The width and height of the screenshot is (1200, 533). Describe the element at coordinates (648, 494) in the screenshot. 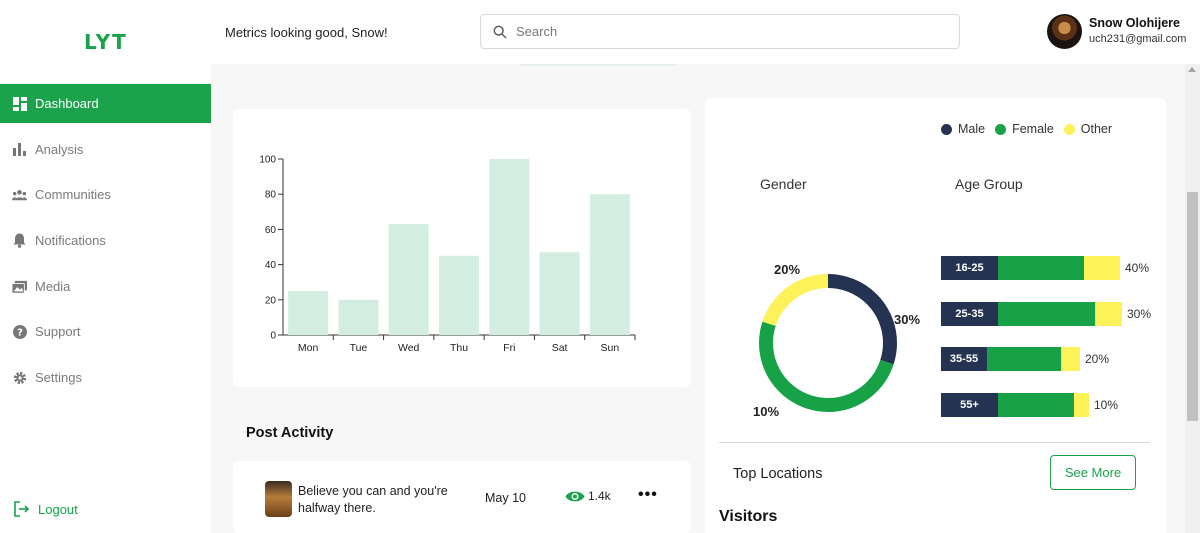

I see `more-options-icon: •••` at that location.